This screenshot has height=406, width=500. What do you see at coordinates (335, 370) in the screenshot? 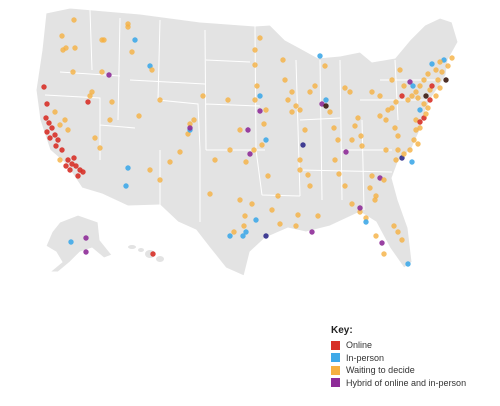
I see `legend-swatch-waiting` at bounding box center [335, 370].